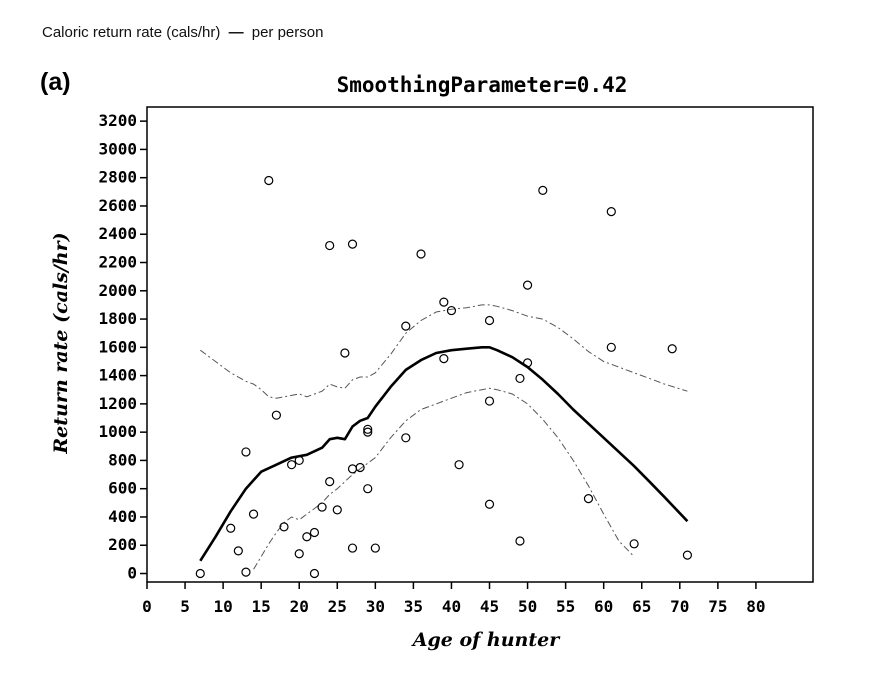  Describe the element at coordinates (482, 85) in the screenshot. I see `chart-title: SmoothingParameter=0.42` at that location.